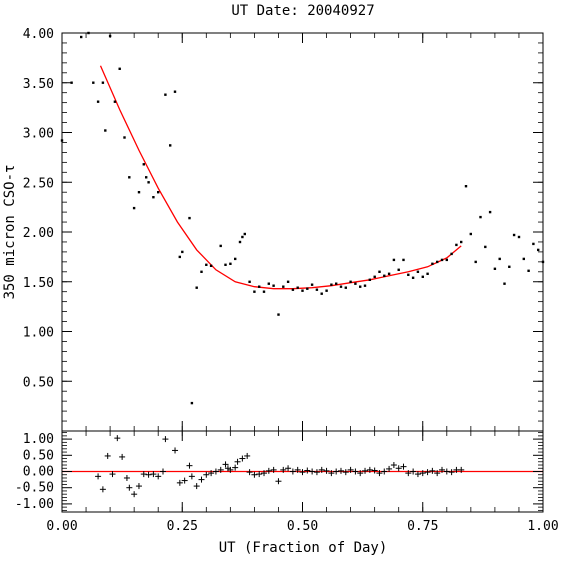  What do you see at coordinates (302, 11) in the screenshot?
I see `chart-title: UT Date: 20040927` at bounding box center [302, 11].